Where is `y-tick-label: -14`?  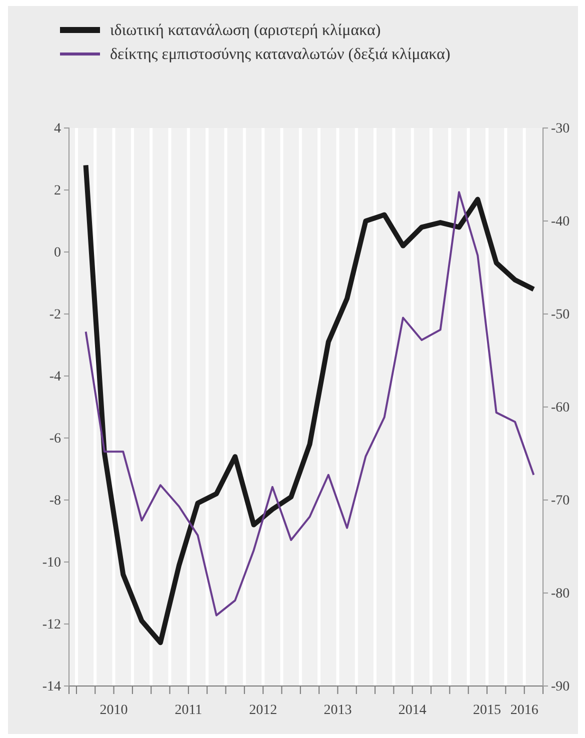 y-tick-label: -14 is located at coordinates (51, 686).